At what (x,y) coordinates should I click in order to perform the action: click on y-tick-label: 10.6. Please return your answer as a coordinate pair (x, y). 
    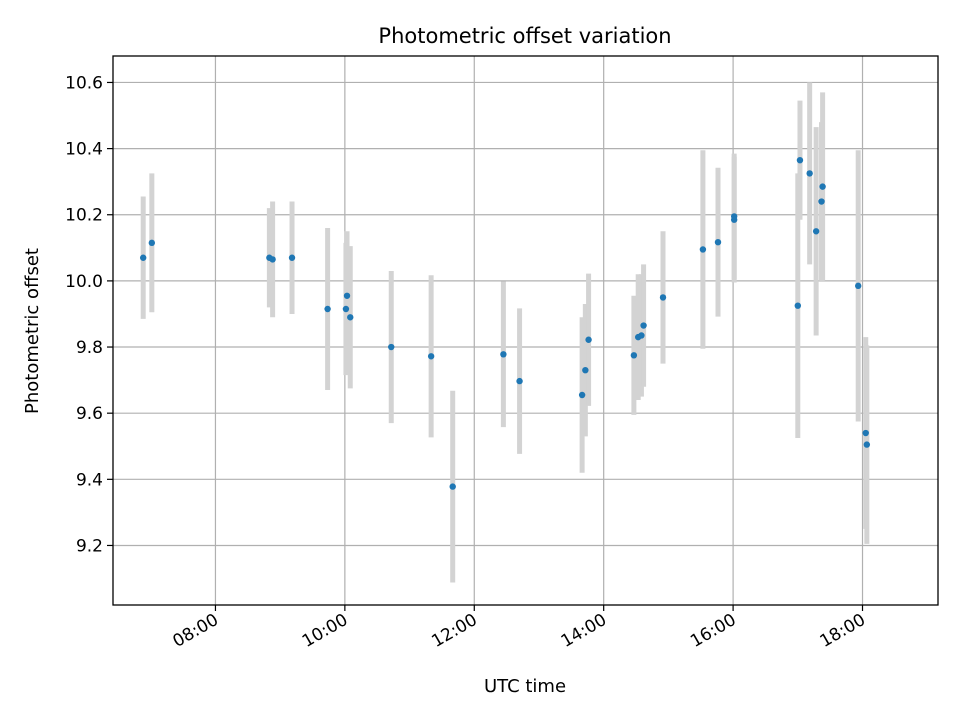
    Looking at the image, I should click on (84, 83).